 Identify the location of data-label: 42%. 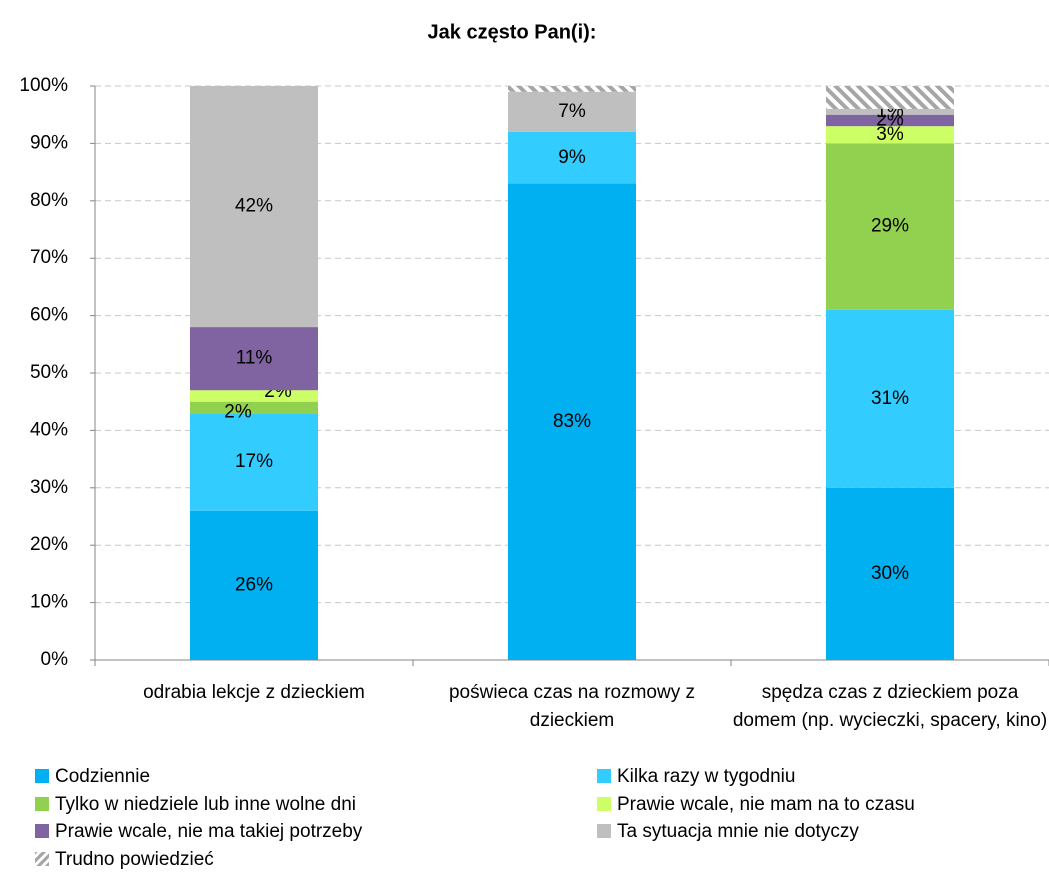
(254, 206).